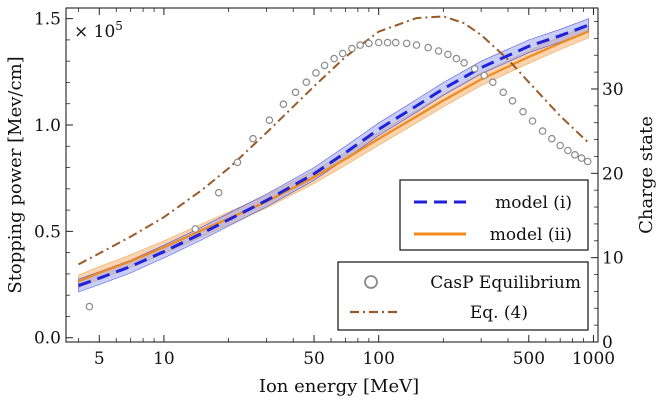  What do you see at coordinates (531, 235) in the screenshot?
I see `legend-model-ii-label: model (ii)` at bounding box center [531, 235].